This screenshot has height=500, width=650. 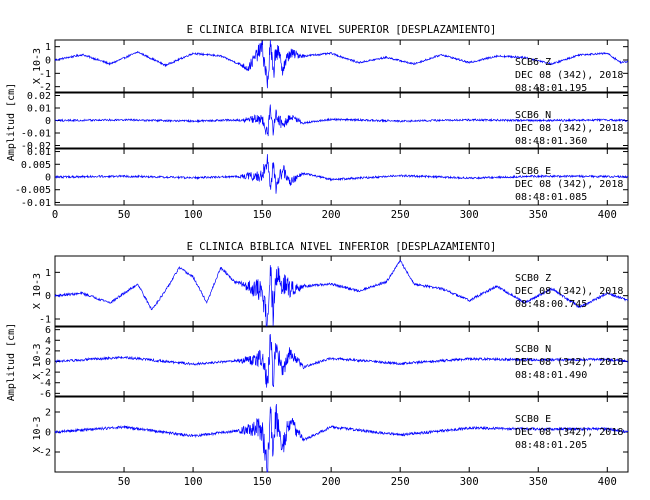 What do you see at coordinates (45, 394) in the screenshot?
I see `y-tick-label: -6` at bounding box center [45, 394].